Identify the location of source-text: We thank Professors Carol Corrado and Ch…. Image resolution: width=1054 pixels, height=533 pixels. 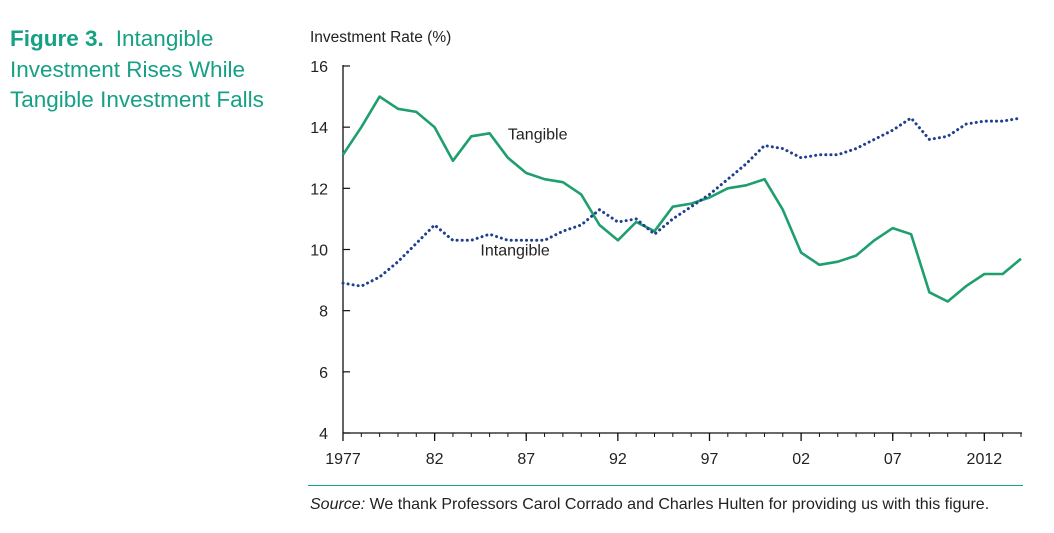
(679, 504).